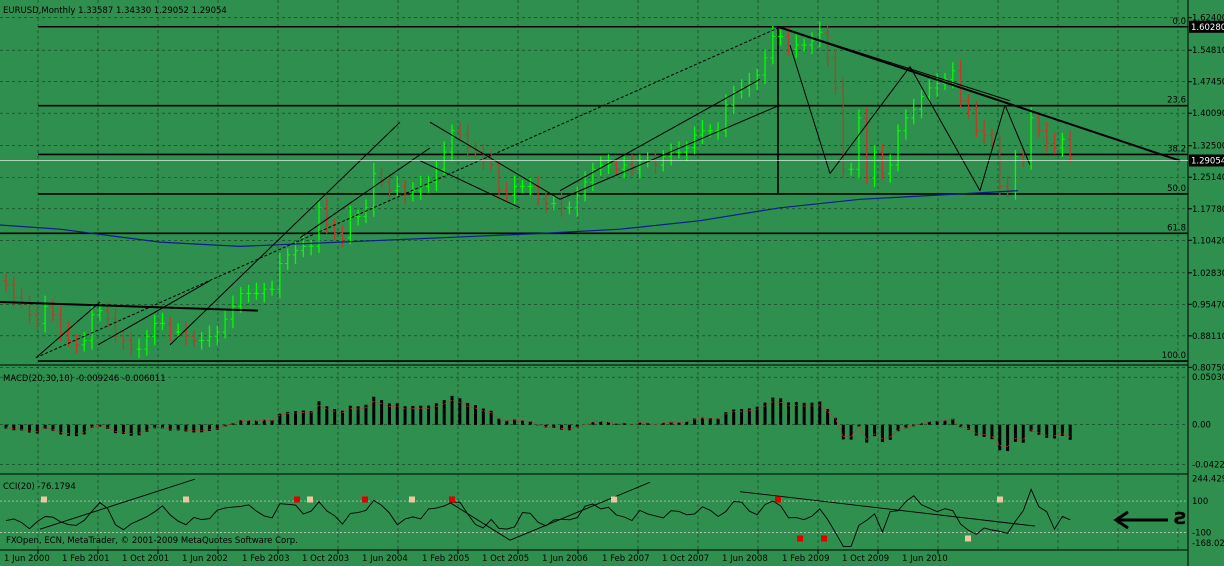 The width and height of the screenshot is (1224, 566). I want to click on cci-axis-label: -168.0275, so click(1208, 544).